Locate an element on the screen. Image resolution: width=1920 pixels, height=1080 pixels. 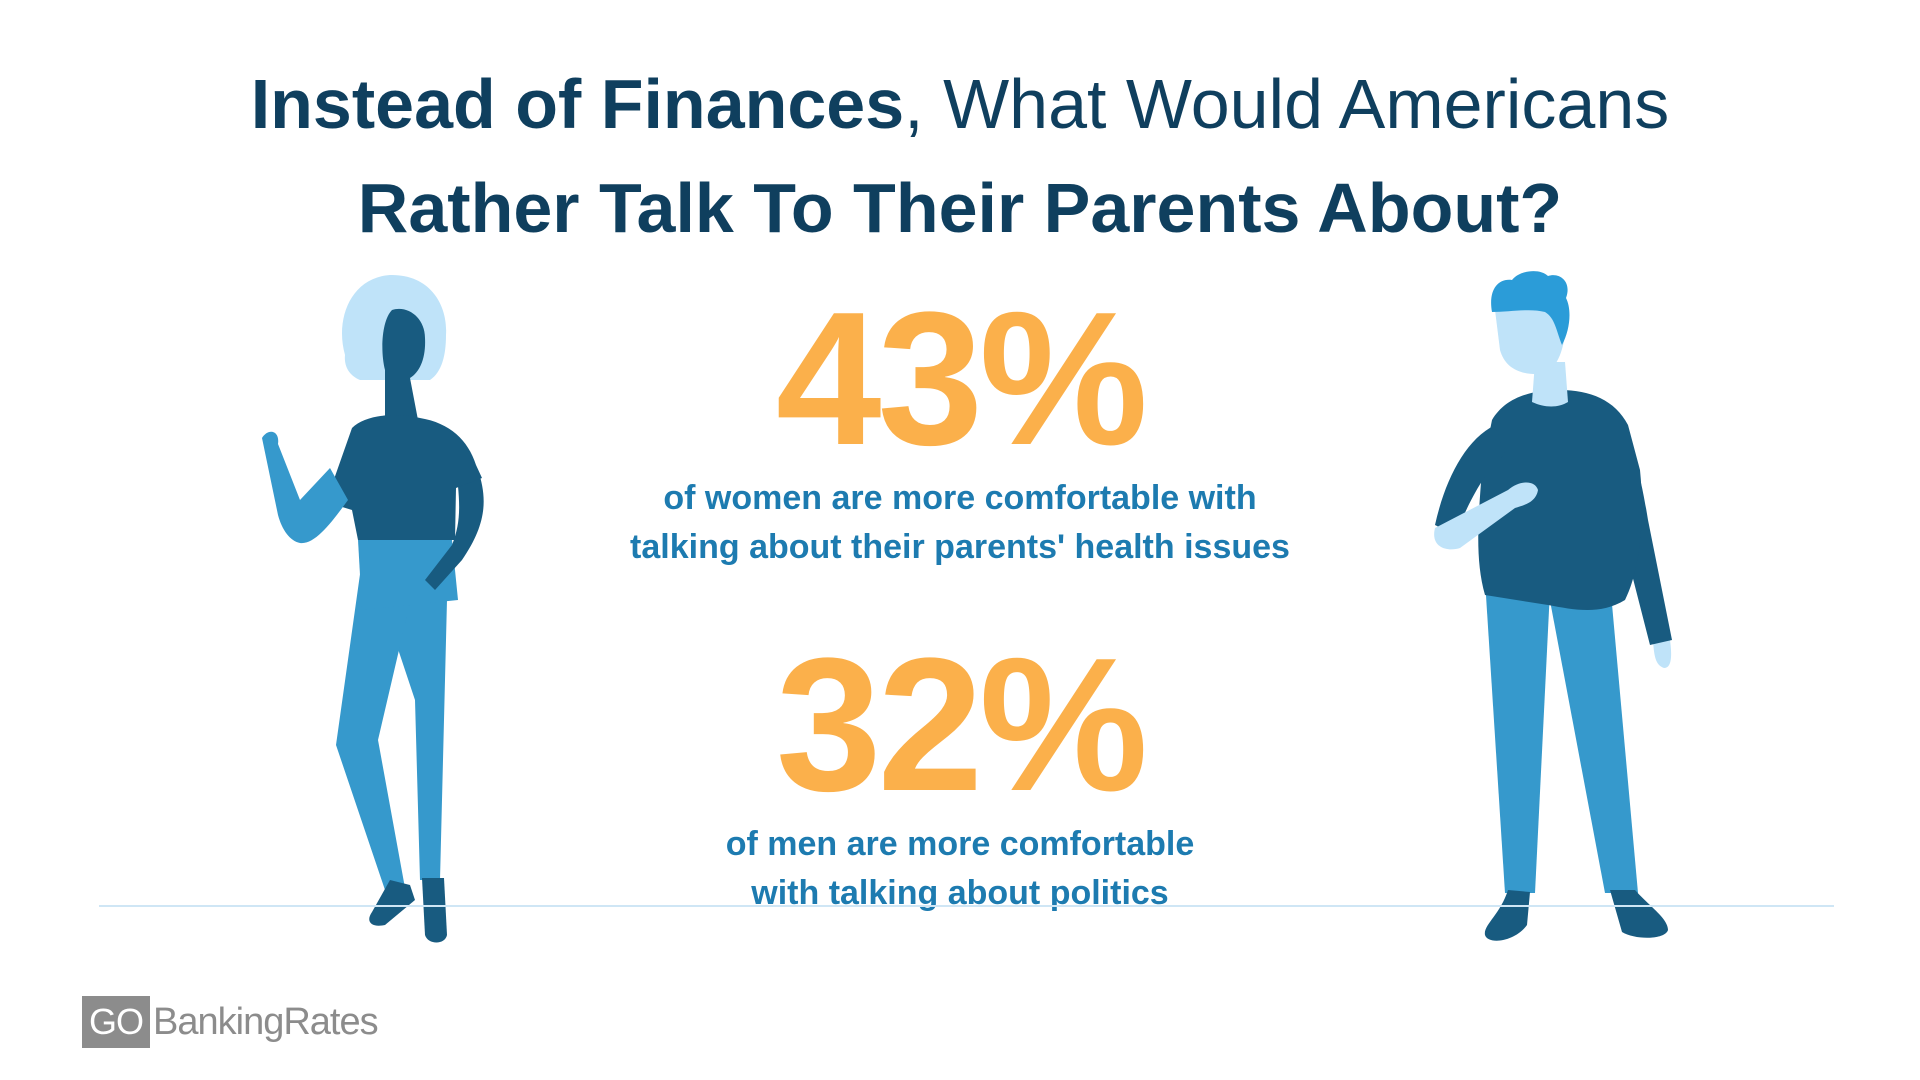
title-line-2: Rather Talk To Their Parents About? is located at coordinates (960, 208).